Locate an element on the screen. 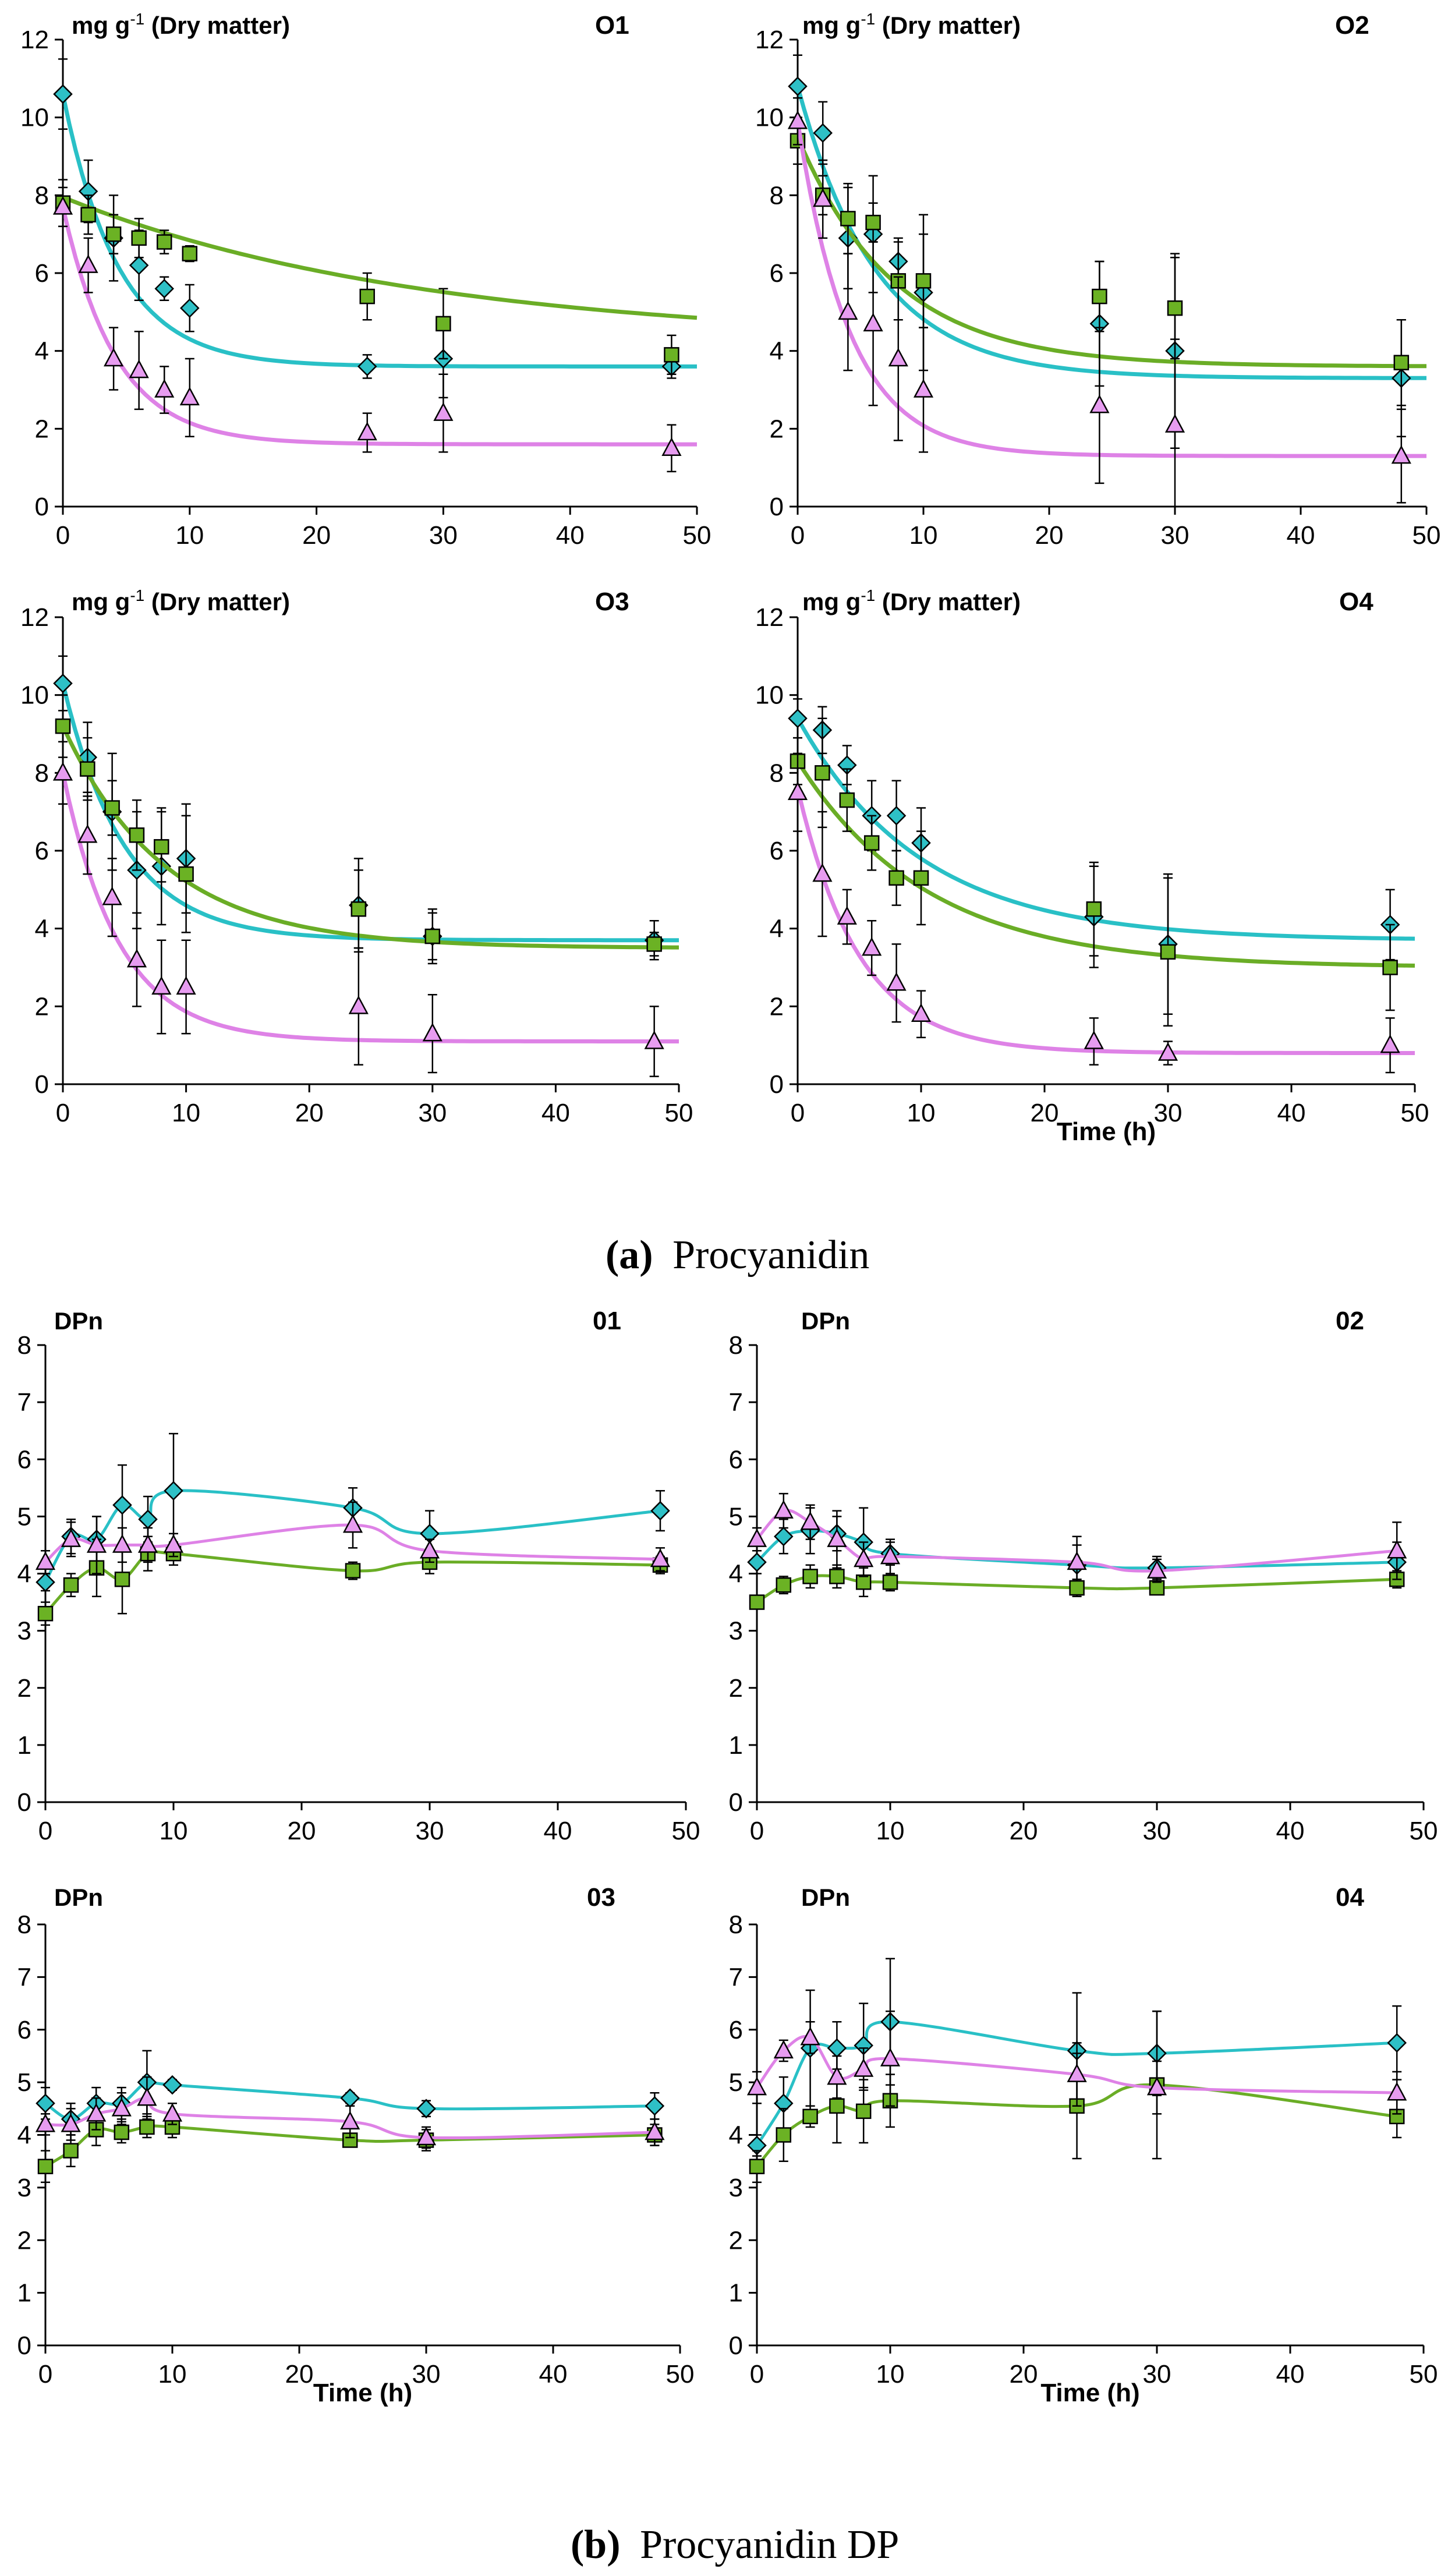 The height and width of the screenshot is (2576, 1455). panel-title: 04 is located at coordinates (1350, 1897).